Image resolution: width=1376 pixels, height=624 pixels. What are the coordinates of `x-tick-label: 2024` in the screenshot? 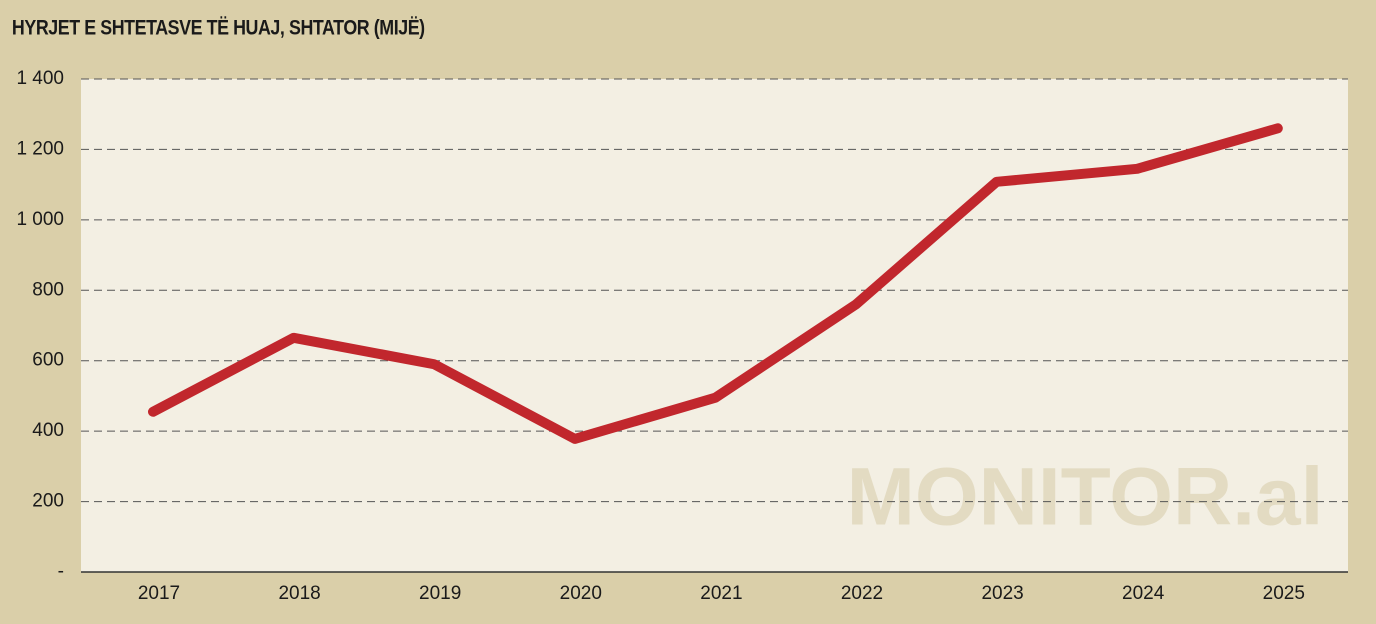 It's located at (1143, 593).